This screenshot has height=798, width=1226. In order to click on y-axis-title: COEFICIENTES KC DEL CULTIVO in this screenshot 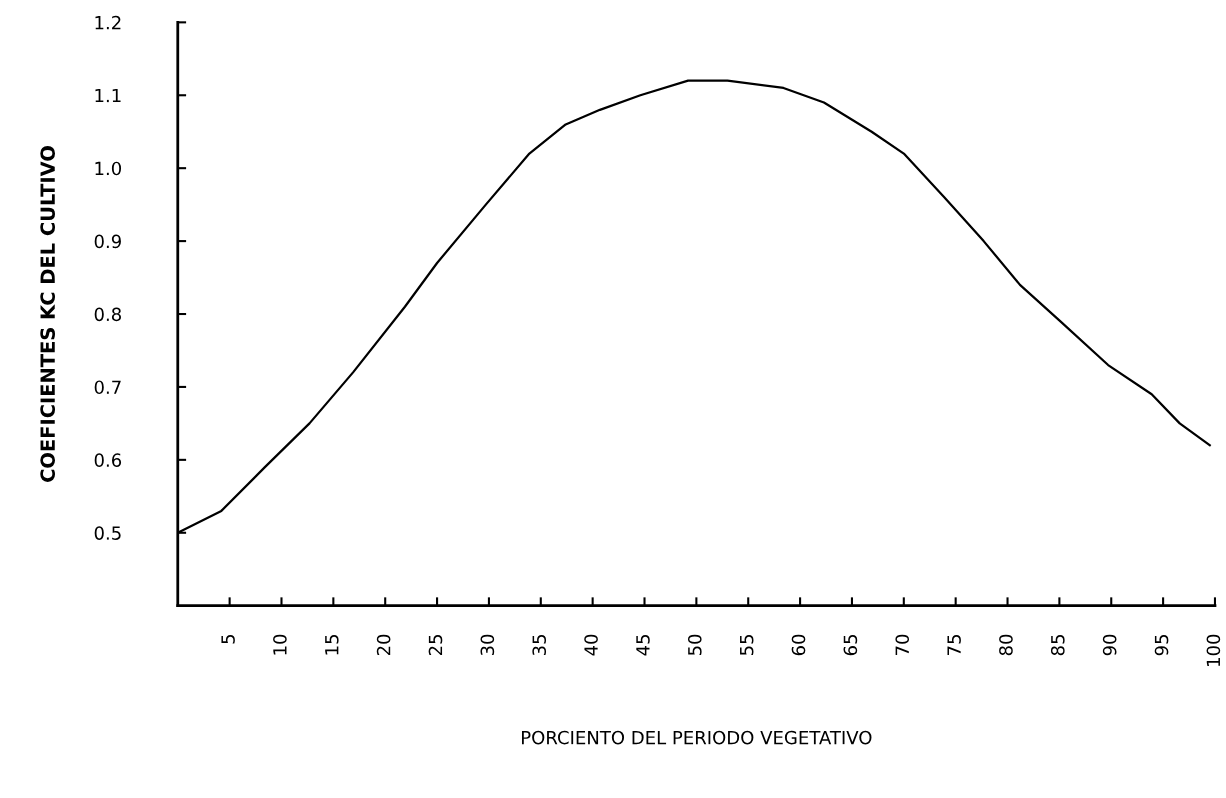, I will do `click(48, 314)`.